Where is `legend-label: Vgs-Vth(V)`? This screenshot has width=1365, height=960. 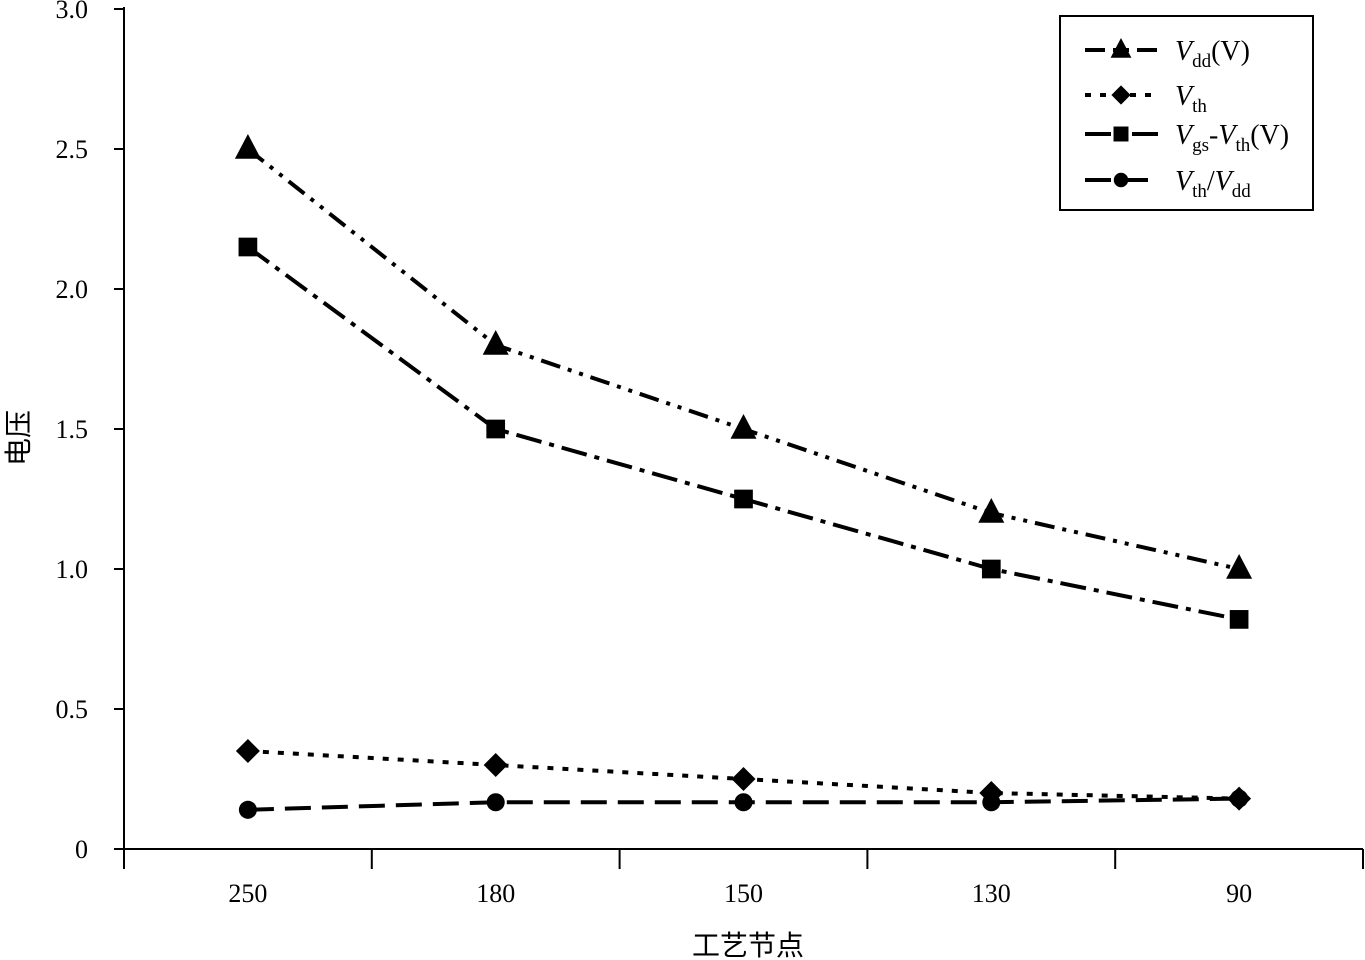 legend-label: Vgs-Vth(V) is located at coordinates (1232, 138).